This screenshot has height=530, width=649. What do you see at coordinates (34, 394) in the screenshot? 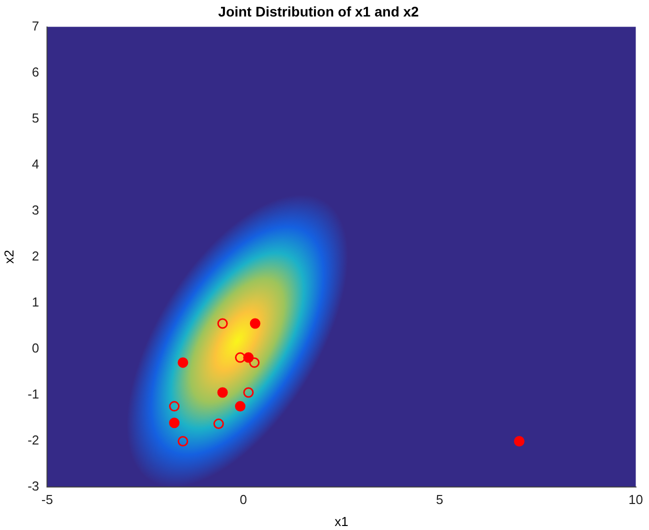
I see `y-tick-label: -1` at bounding box center [34, 394].